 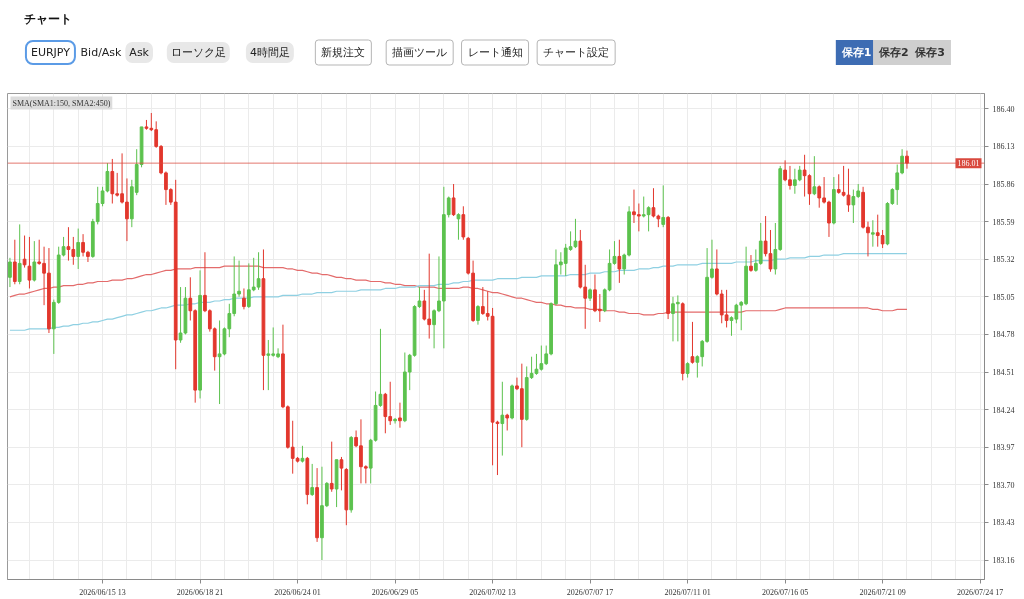 What do you see at coordinates (1003, 485) in the screenshot?
I see `y-tick-label: 183.70` at bounding box center [1003, 485].